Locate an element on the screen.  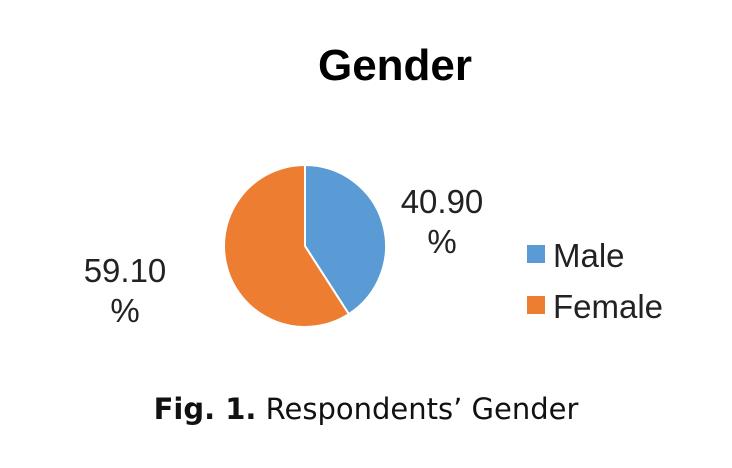
figure-caption-text: Respondents’ Gender is located at coordinates (422, 409).